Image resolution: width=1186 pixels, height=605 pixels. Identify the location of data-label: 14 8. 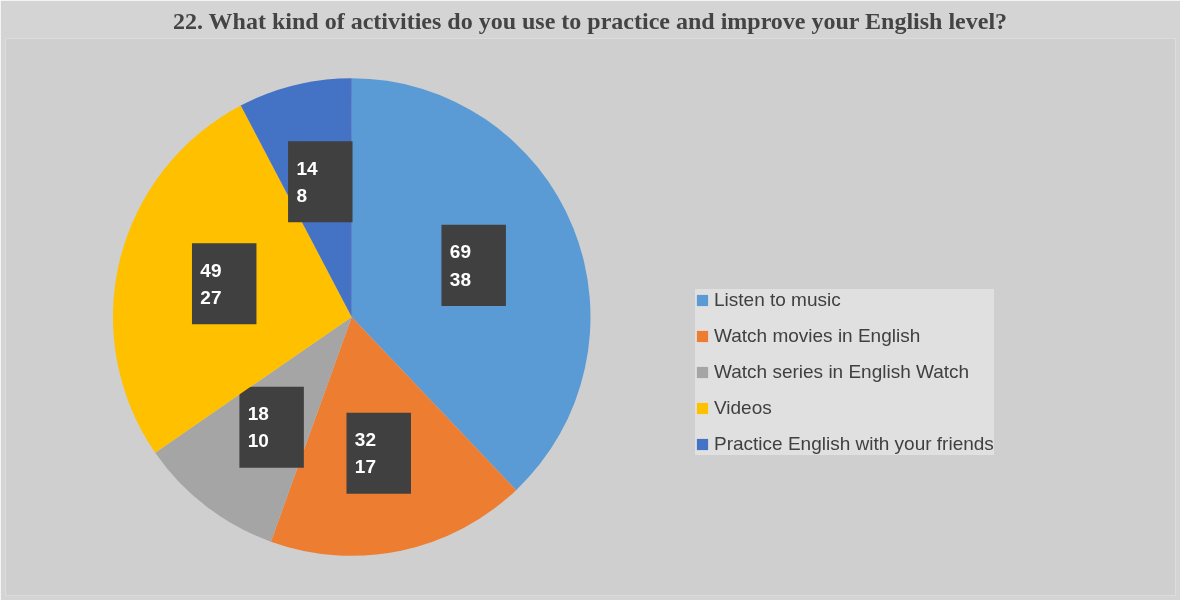
(307, 181).